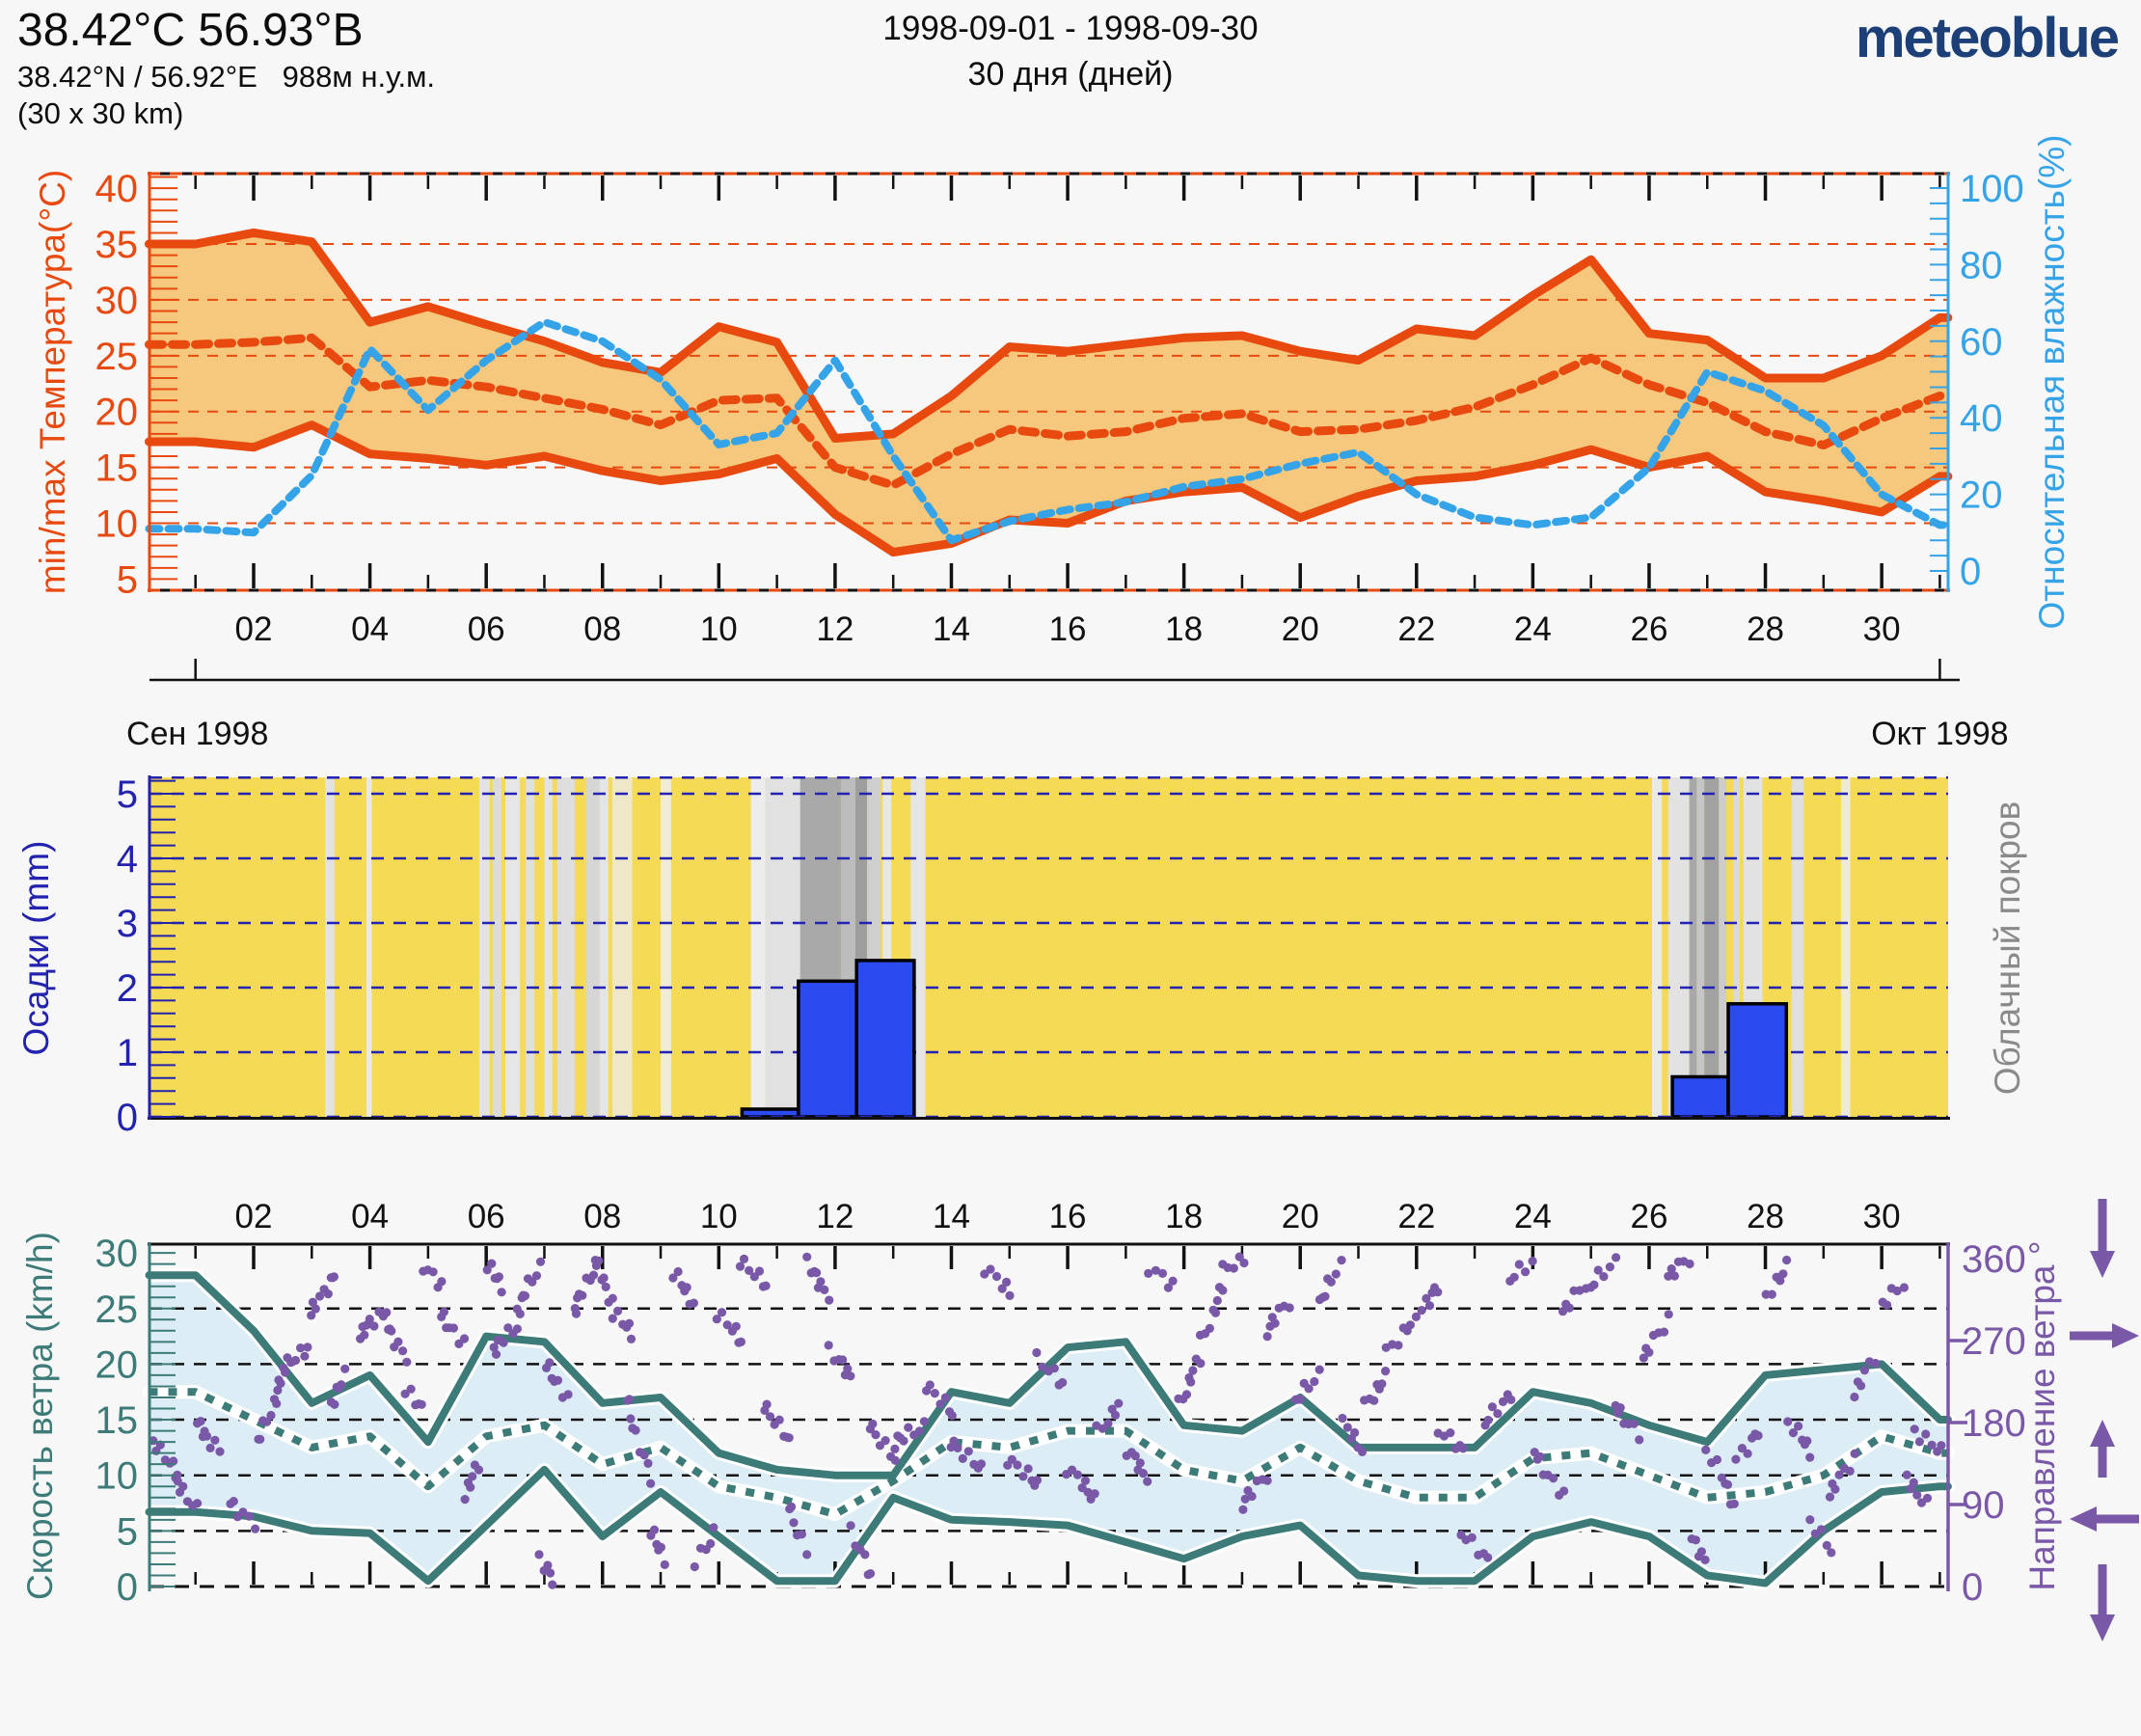 Image resolution: width=2141 pixels, height=1736 pixels. What do you see at coordinates (127, 859) in the screenshot?
I see `svg-text: 4` at bounding box center [127, 859].